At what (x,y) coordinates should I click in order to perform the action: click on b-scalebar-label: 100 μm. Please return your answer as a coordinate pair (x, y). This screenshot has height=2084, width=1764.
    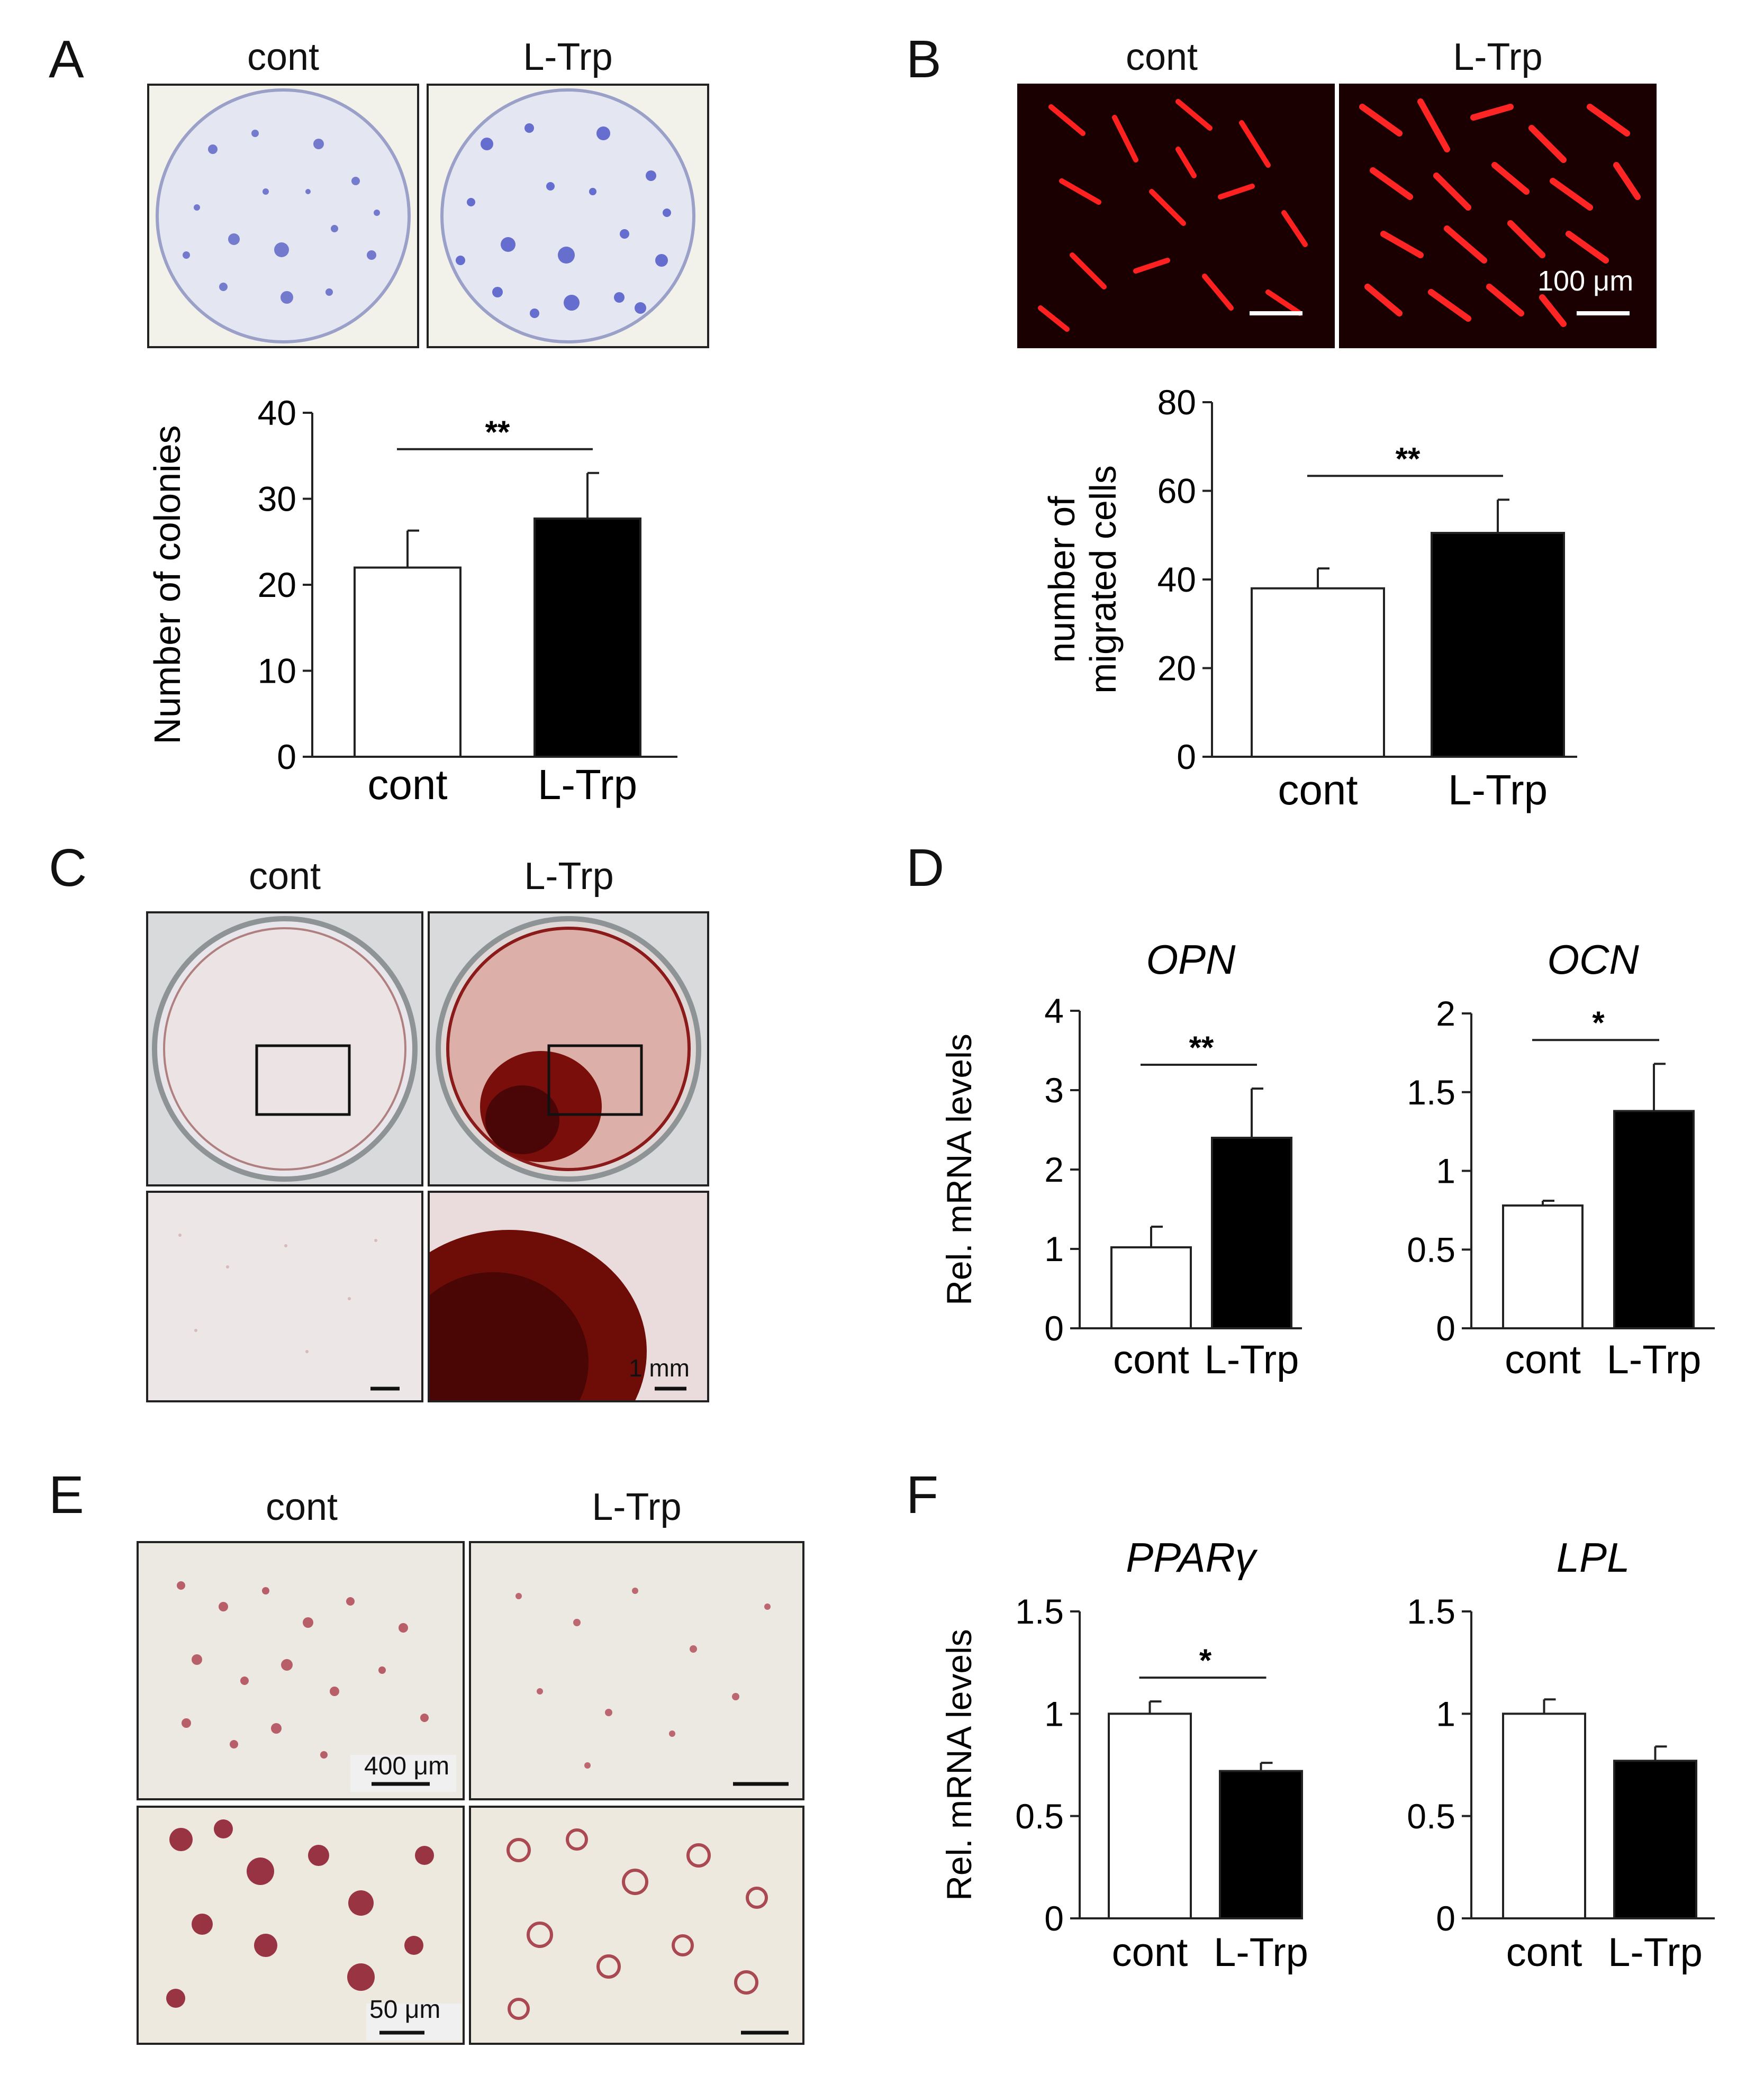
    Looking at the image, I should click on (1585, 281).